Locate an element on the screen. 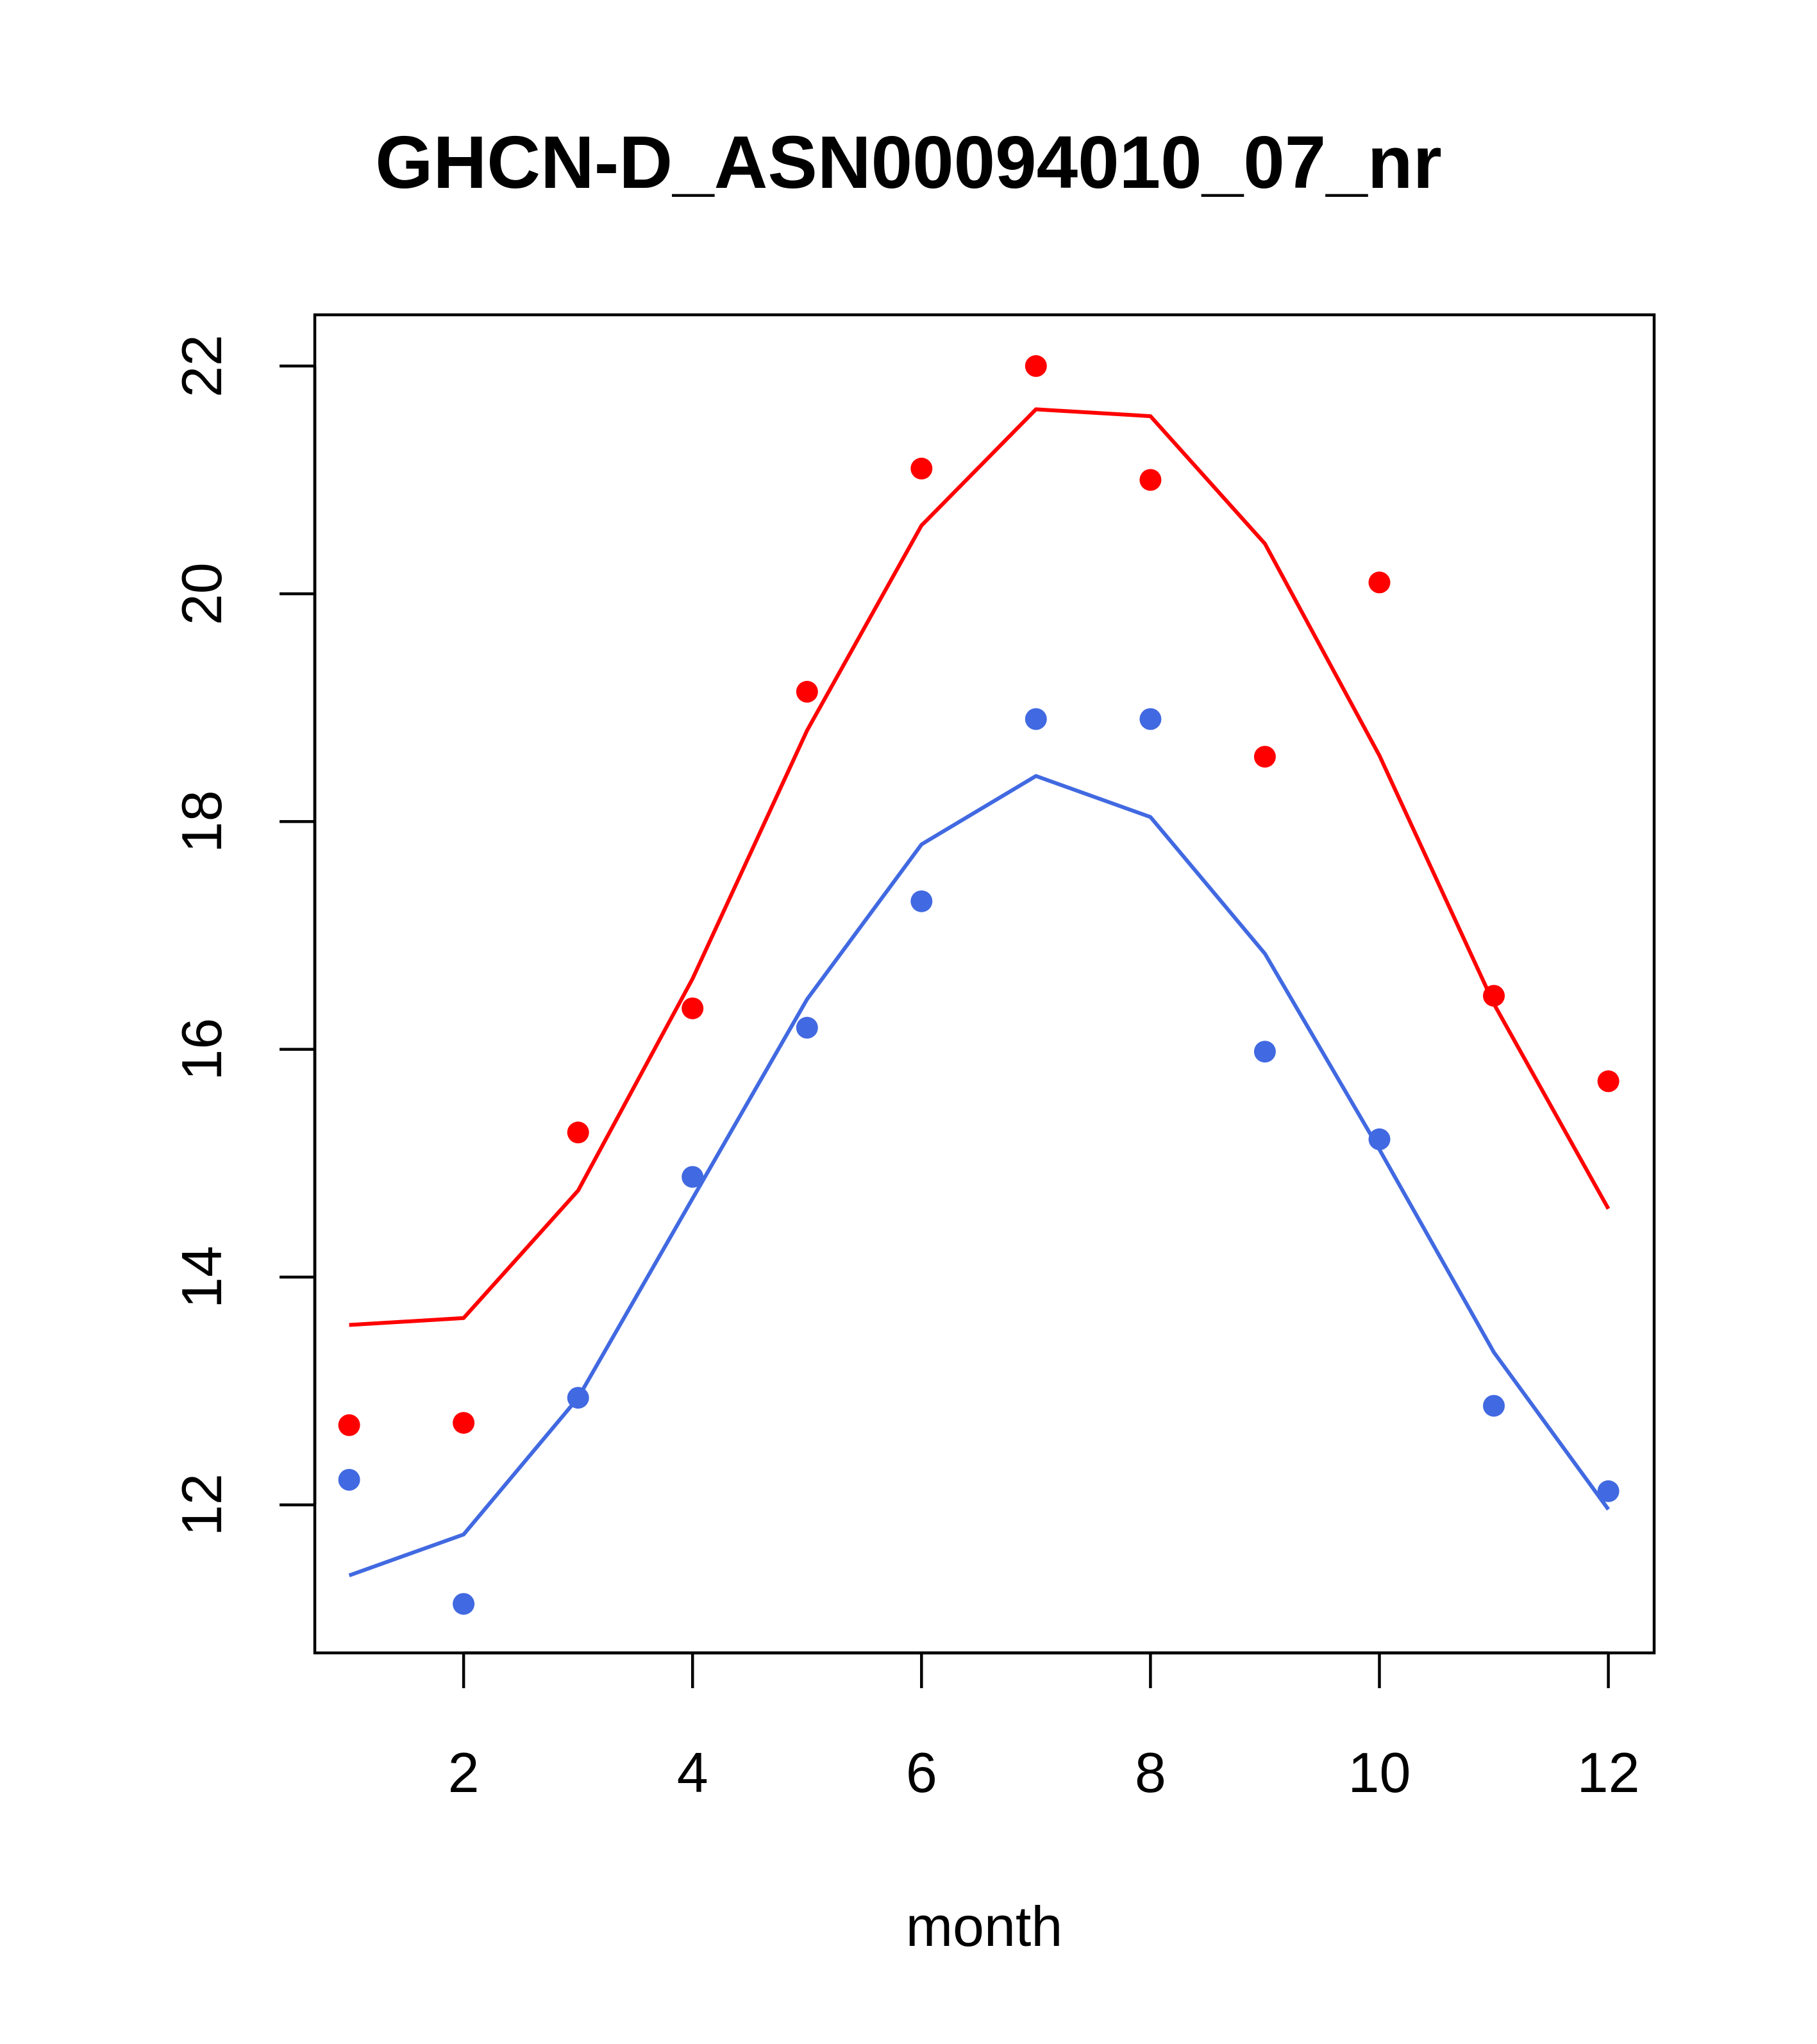 This screenshot has height=2044, width=1817. x-tick-label: 12 is located at coordinates (1608, 1773).